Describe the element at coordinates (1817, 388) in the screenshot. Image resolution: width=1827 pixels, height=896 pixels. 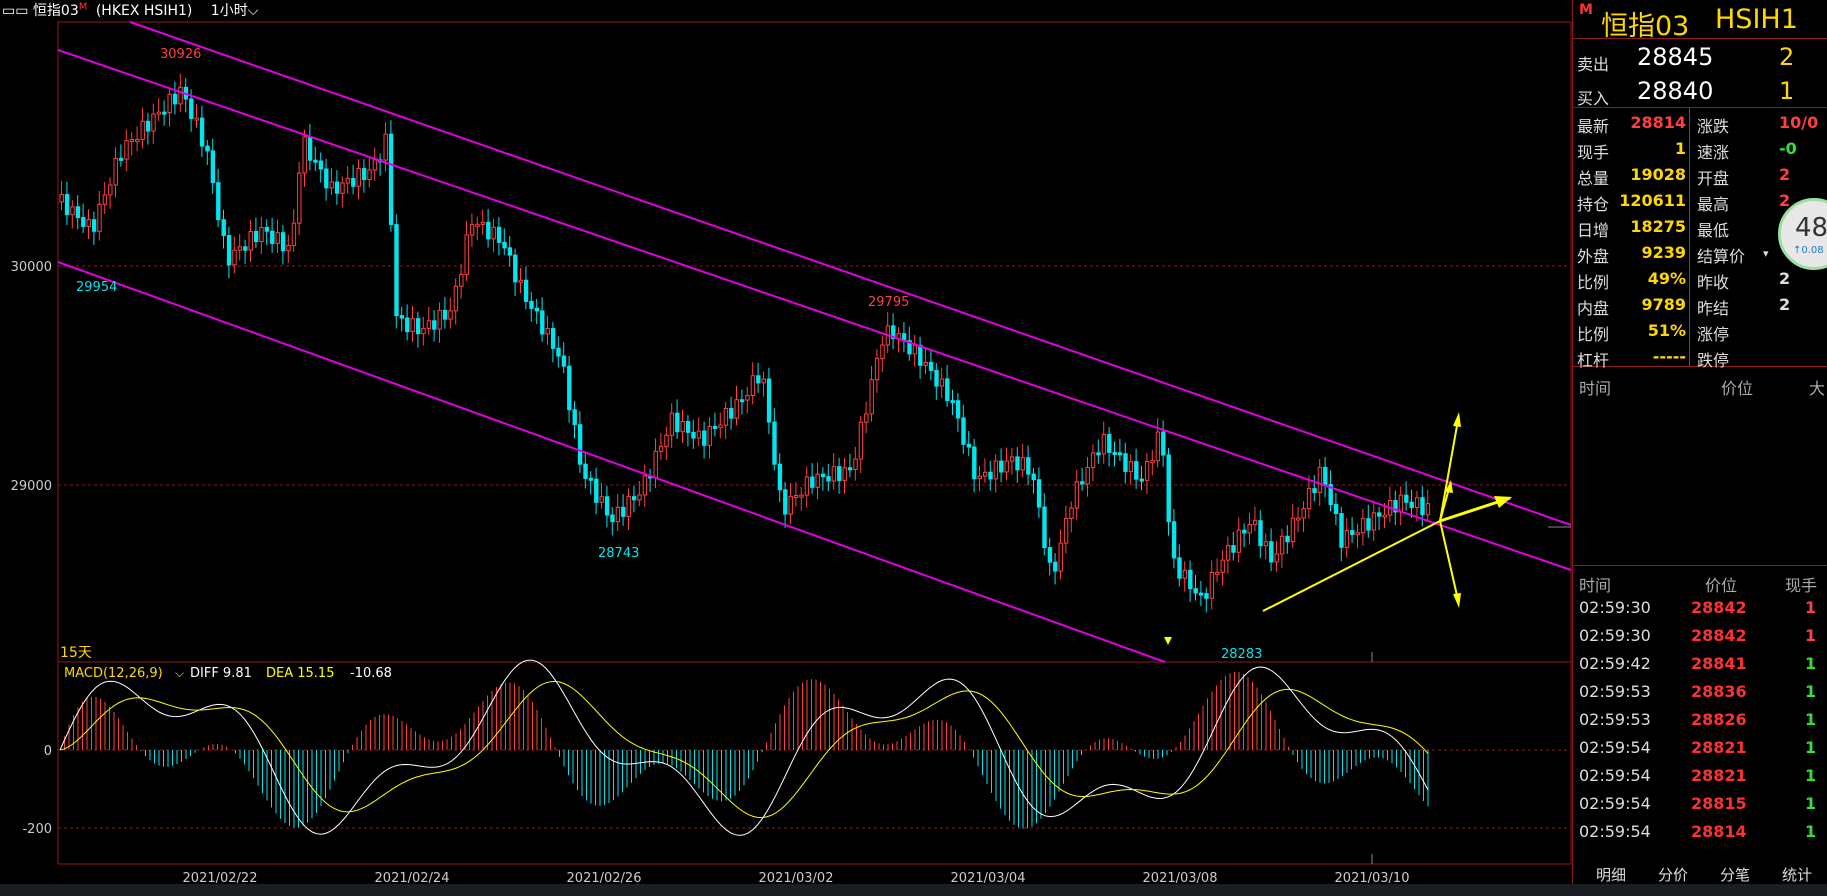
I see `hdr1-vol: 大` at that location.